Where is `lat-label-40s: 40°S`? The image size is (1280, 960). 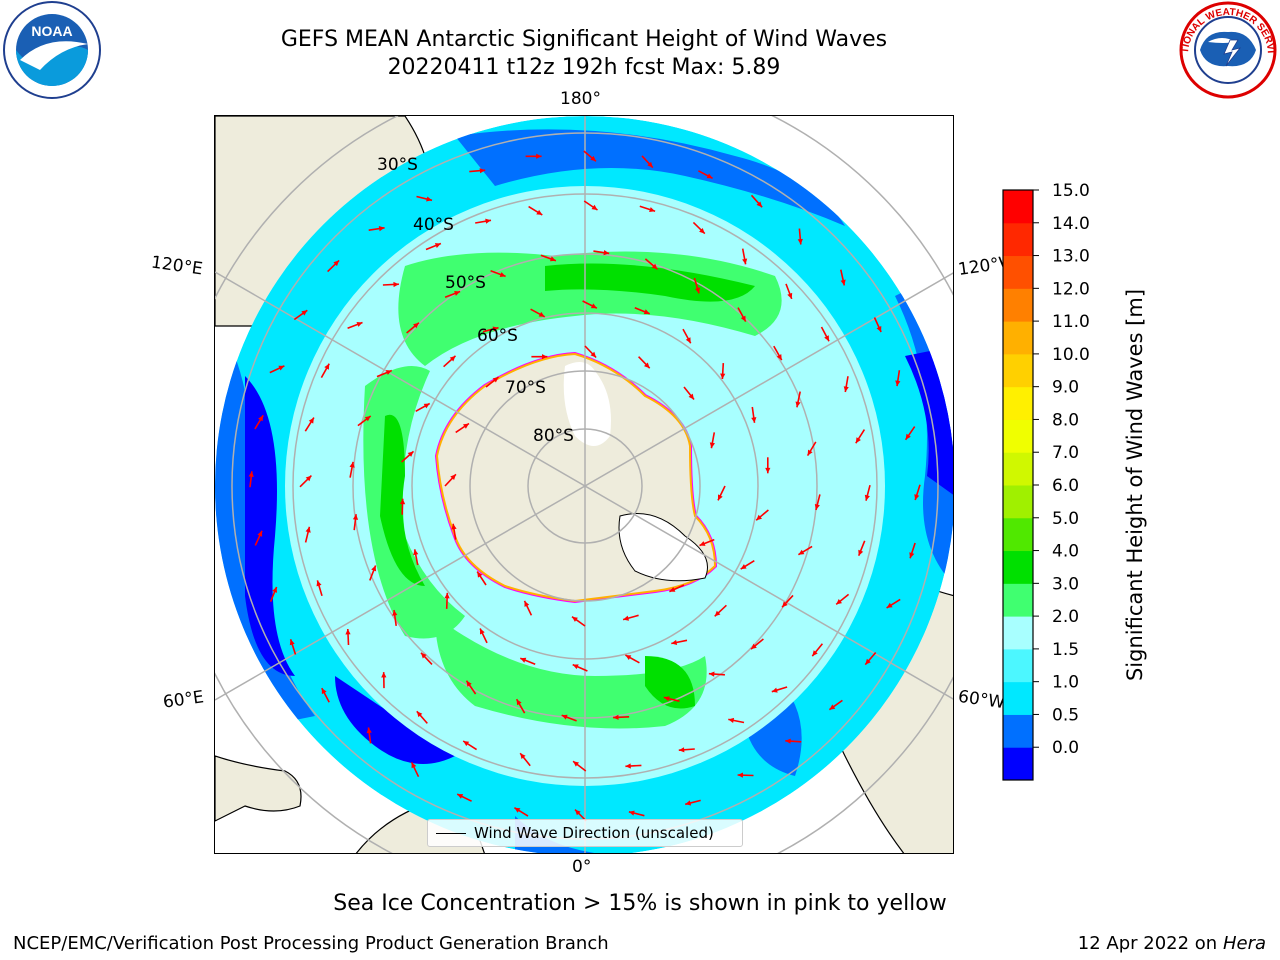 lat-label-40s: 40°S is located at coordinates (433, 225).